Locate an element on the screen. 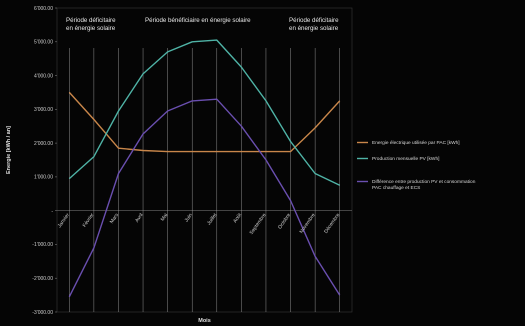  y-tick-label: -3'000.00 is located at coordinates (42, 313).